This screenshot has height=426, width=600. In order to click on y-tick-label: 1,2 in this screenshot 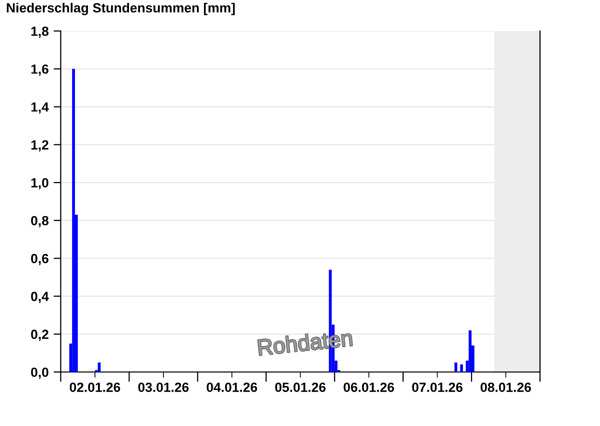, I will do `click(39, 146)`.